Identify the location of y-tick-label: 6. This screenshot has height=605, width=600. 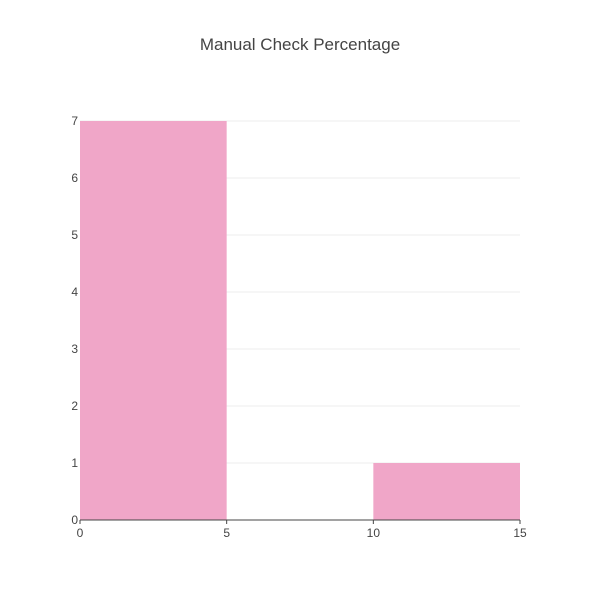
(74, 178).